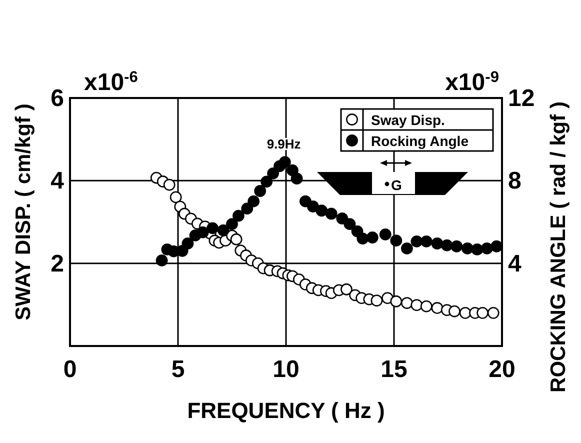 The width and height of the screenshot is (581, 443). Describe the element at coordinates (515, 181) in the screenshot. I see `y2-tick-label: 8` at that location.